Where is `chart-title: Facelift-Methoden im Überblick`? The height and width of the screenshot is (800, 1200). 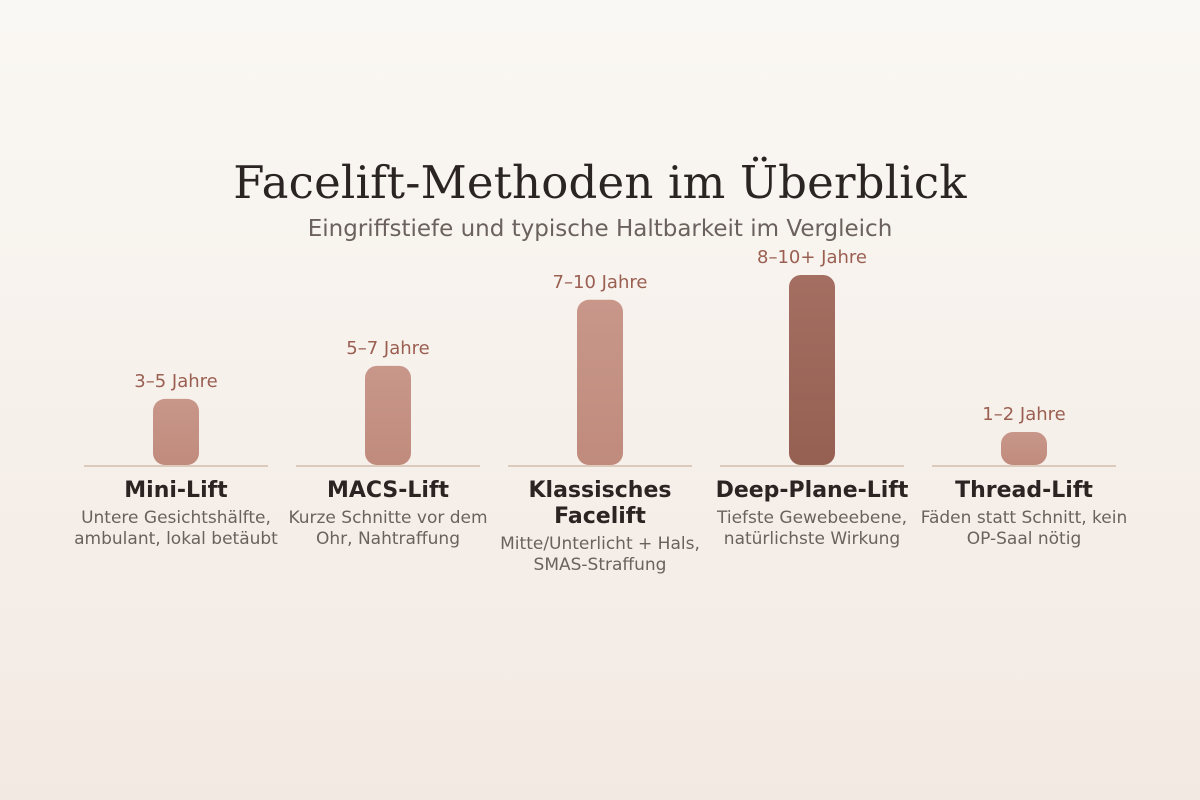 chart-title: Facelift-Methoden im Überblick is located at coordinates (600, 182).